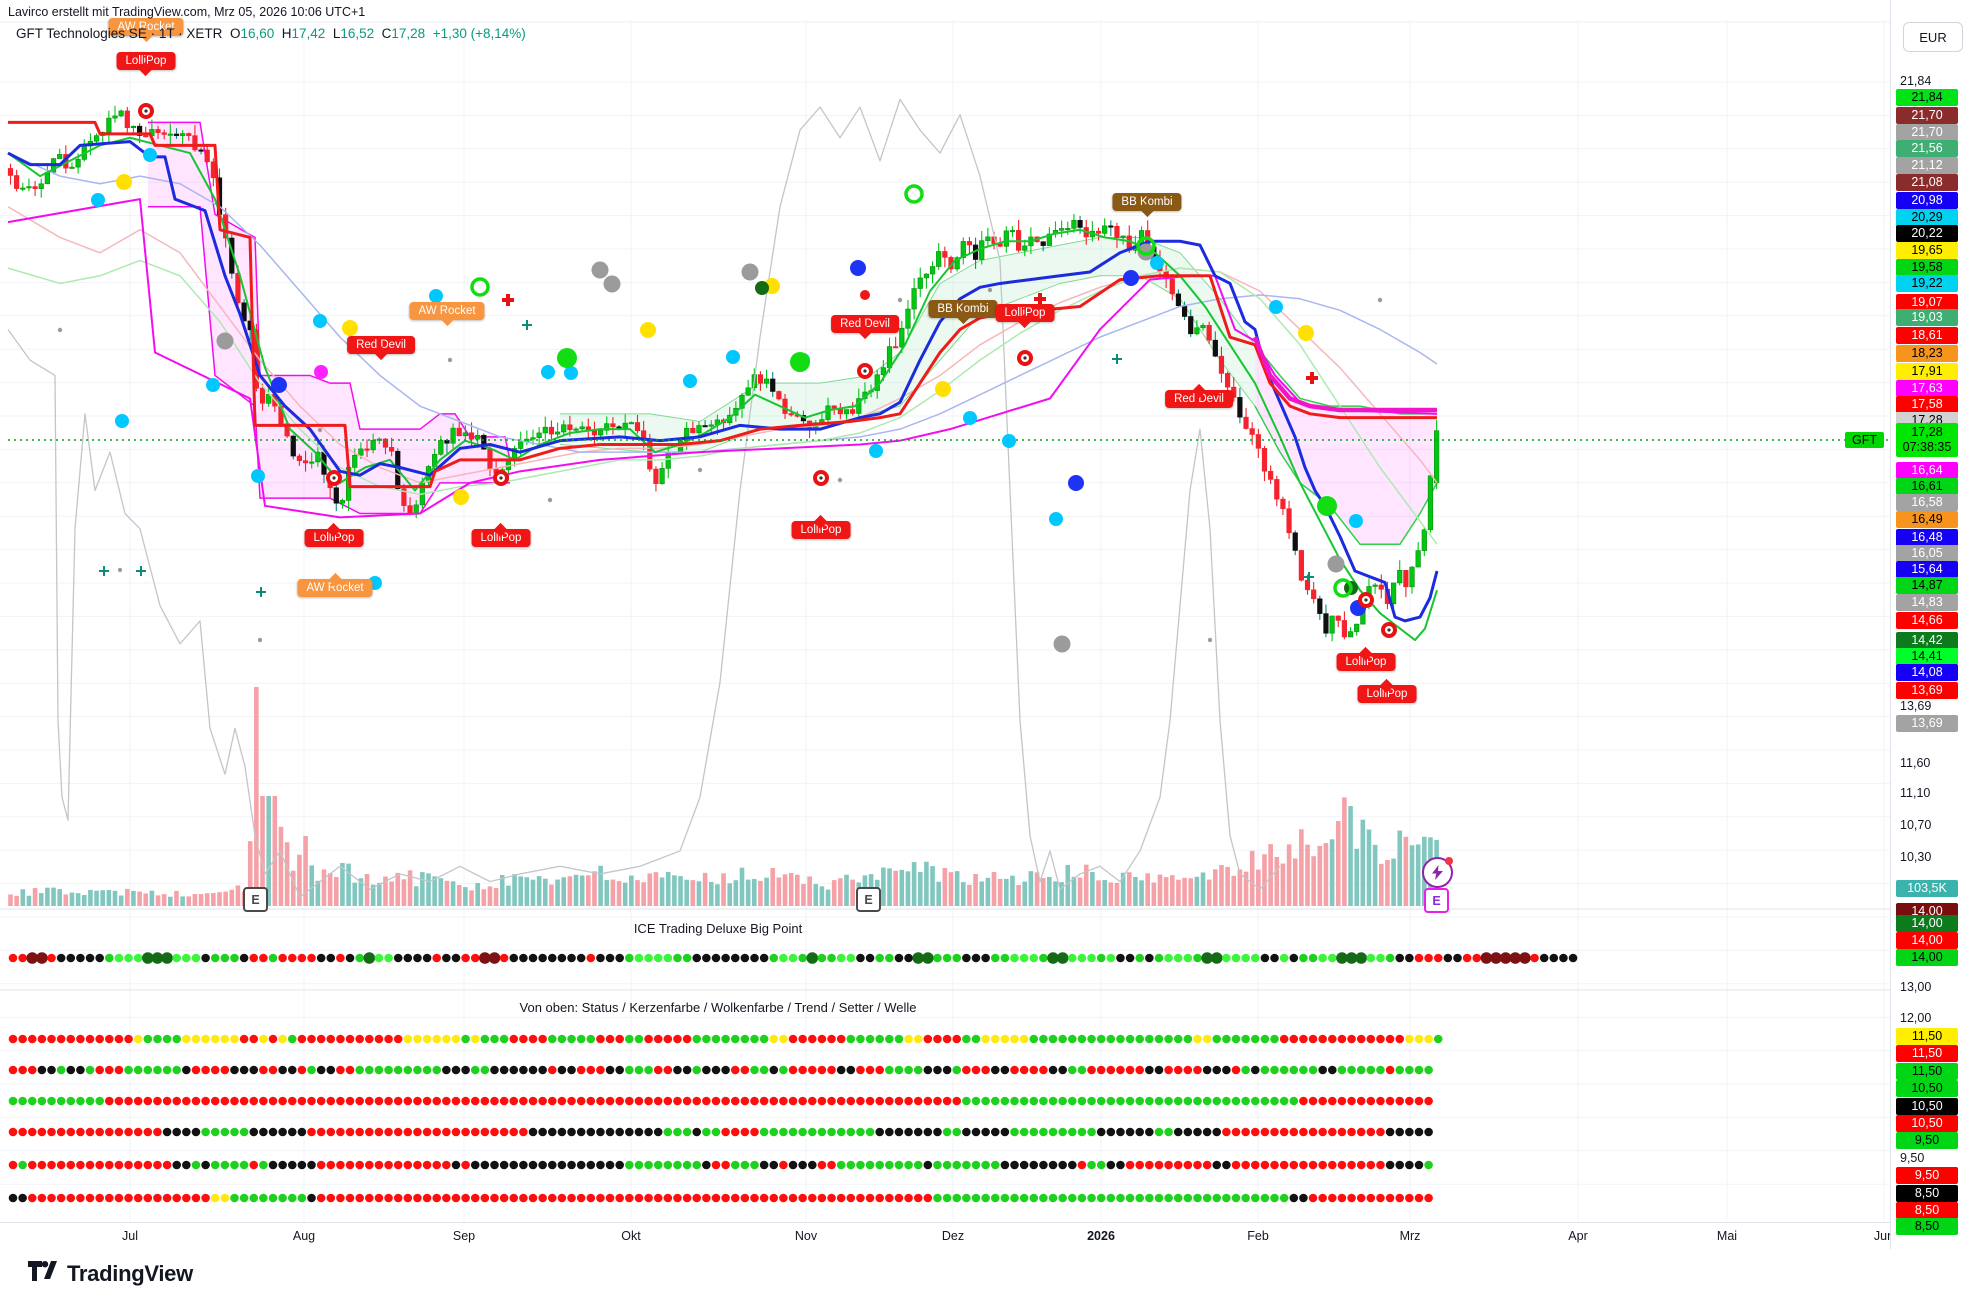 Image resolution: width=1974 pixels, height=1311 pixels. I want to click on tiny-gray-dot, so click(450, 360).